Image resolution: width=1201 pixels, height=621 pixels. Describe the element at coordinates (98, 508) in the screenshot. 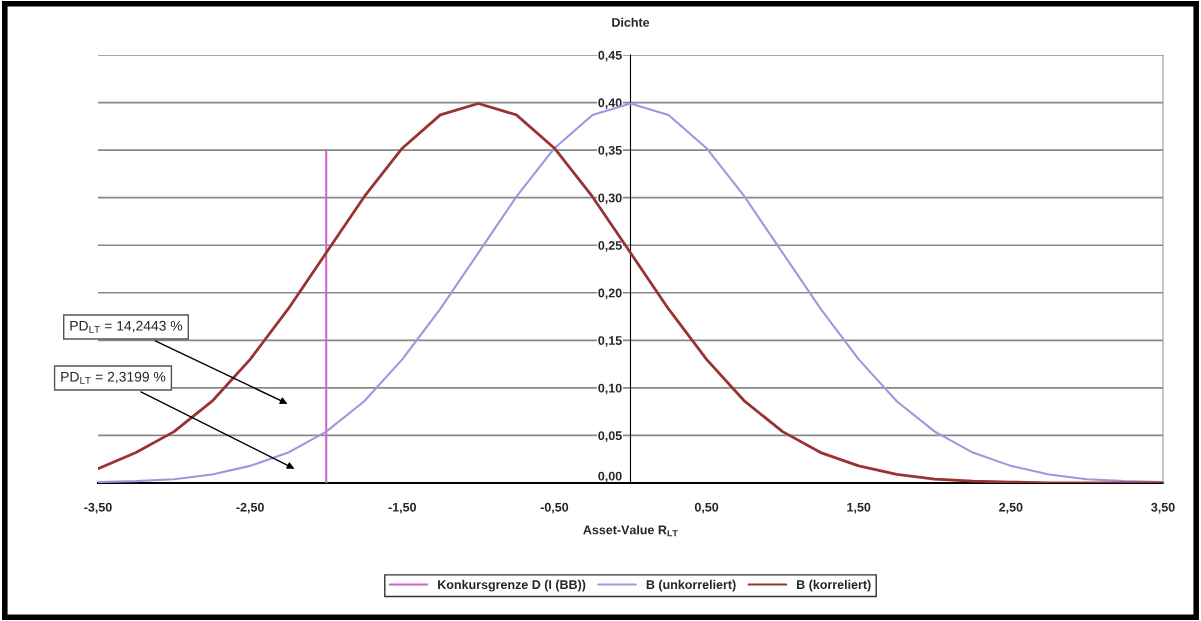

I see `x-tick-label: -3,50` at that location.